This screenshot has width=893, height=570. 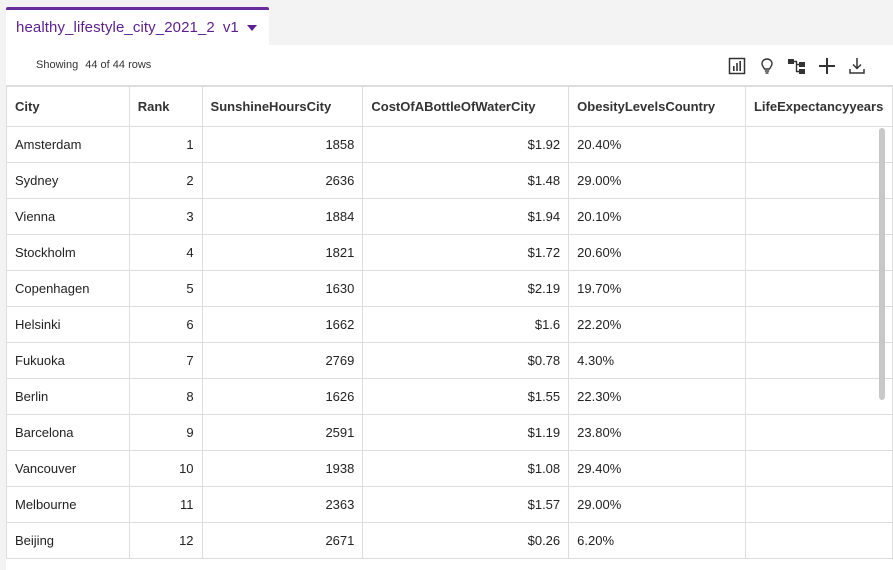 I want to click on table-cell: 3, so click(x=165, y=216).